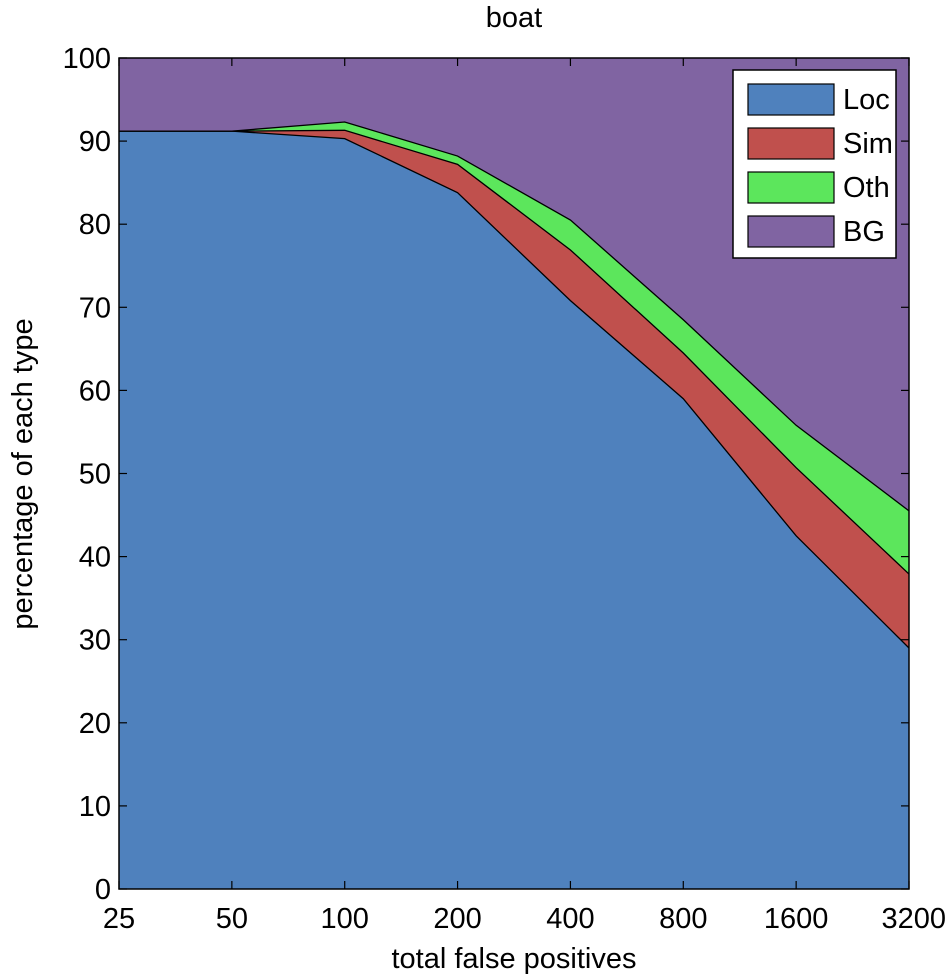  I want to click on y-tick-label: 20, so click(95, 724).